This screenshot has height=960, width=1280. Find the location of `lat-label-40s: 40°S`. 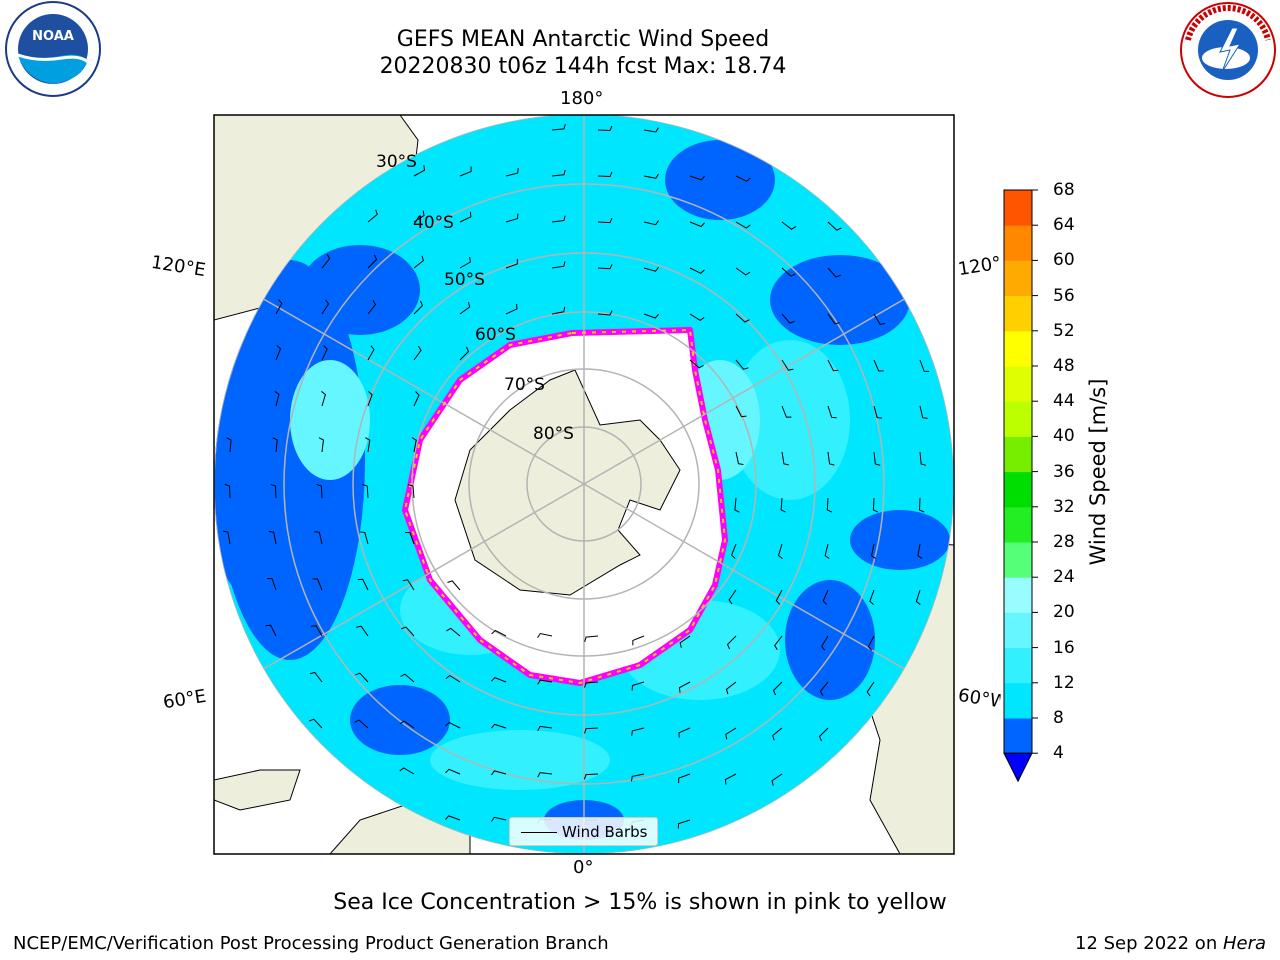

lat-label-40s: 40°S is located at coordinates (433, 223).